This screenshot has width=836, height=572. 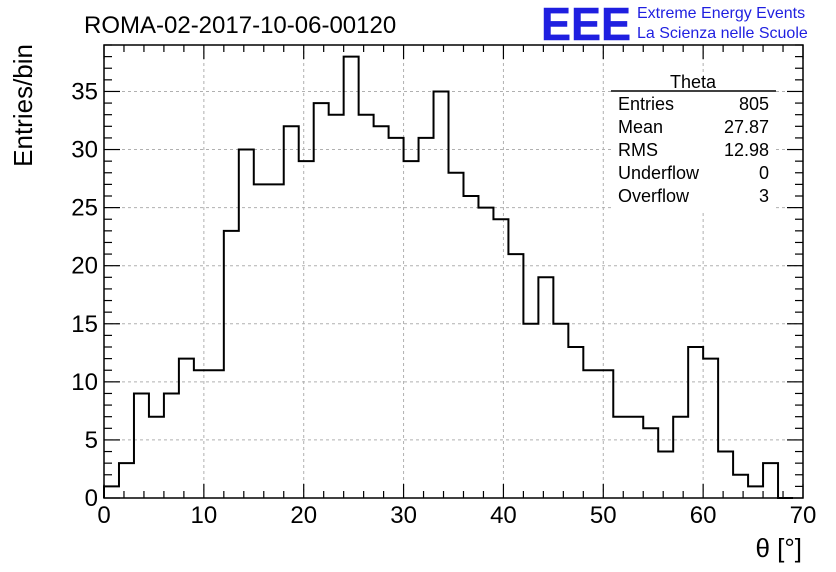 I want to click on chart-title: ROMA-02-2017-10-06-00120, so click(x=240, y=25).